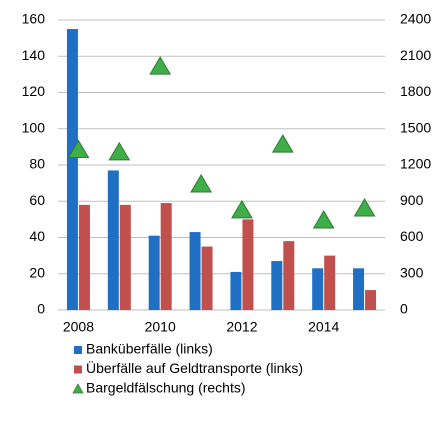 The width and height of the screenshot is (445, 424). Describe the element at coordinates (41, 309) in the screenshot. I see `y-tick-label: 0` at that location.